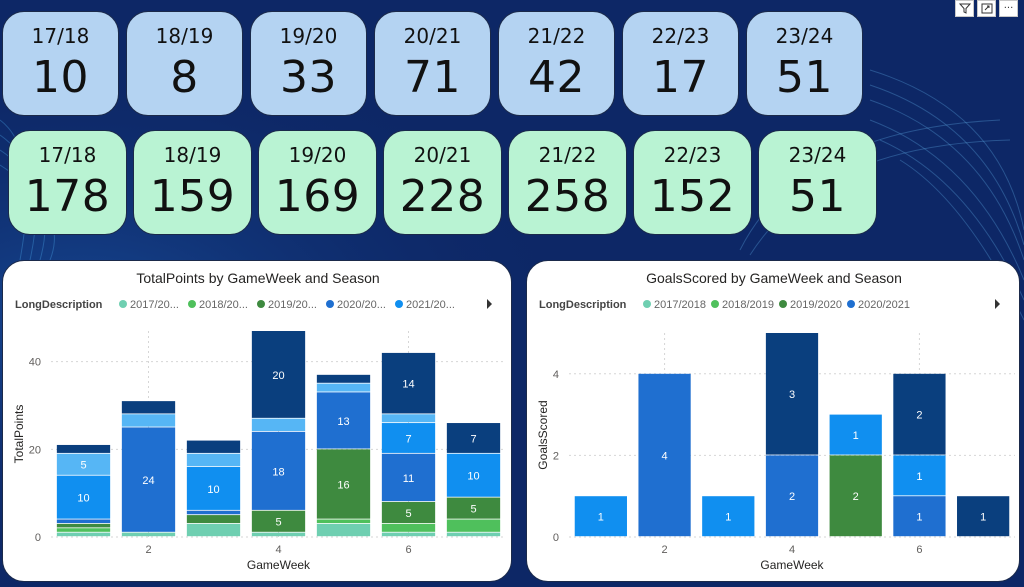 This screenshot has width=1024, height=587. What do you see at coordinates (692, 182) in the screenshot?
I see `points-card: 22/23 152` at bounding box center [692, 182].